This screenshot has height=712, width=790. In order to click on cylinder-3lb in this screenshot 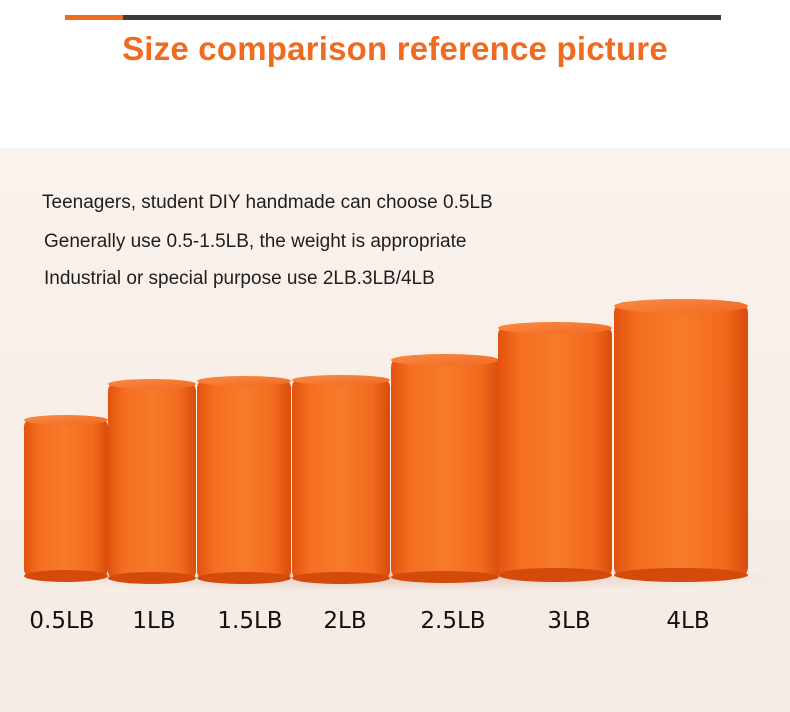, I will do `click(555, 452)`.